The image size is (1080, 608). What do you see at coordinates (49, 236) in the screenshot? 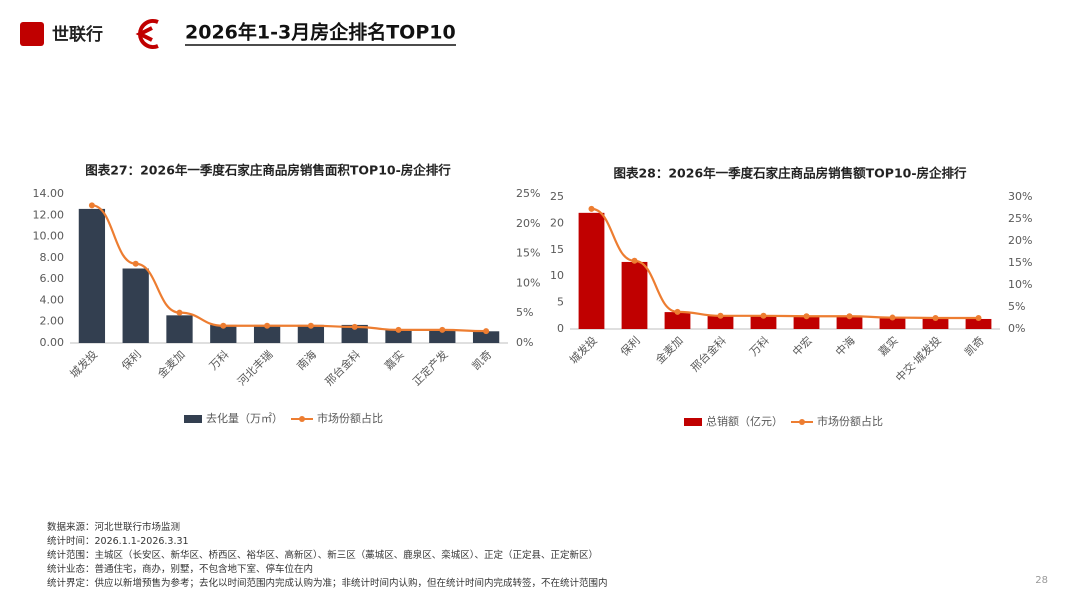
I see `y-tick-label: 10.00` at bounding box center [49, 236].